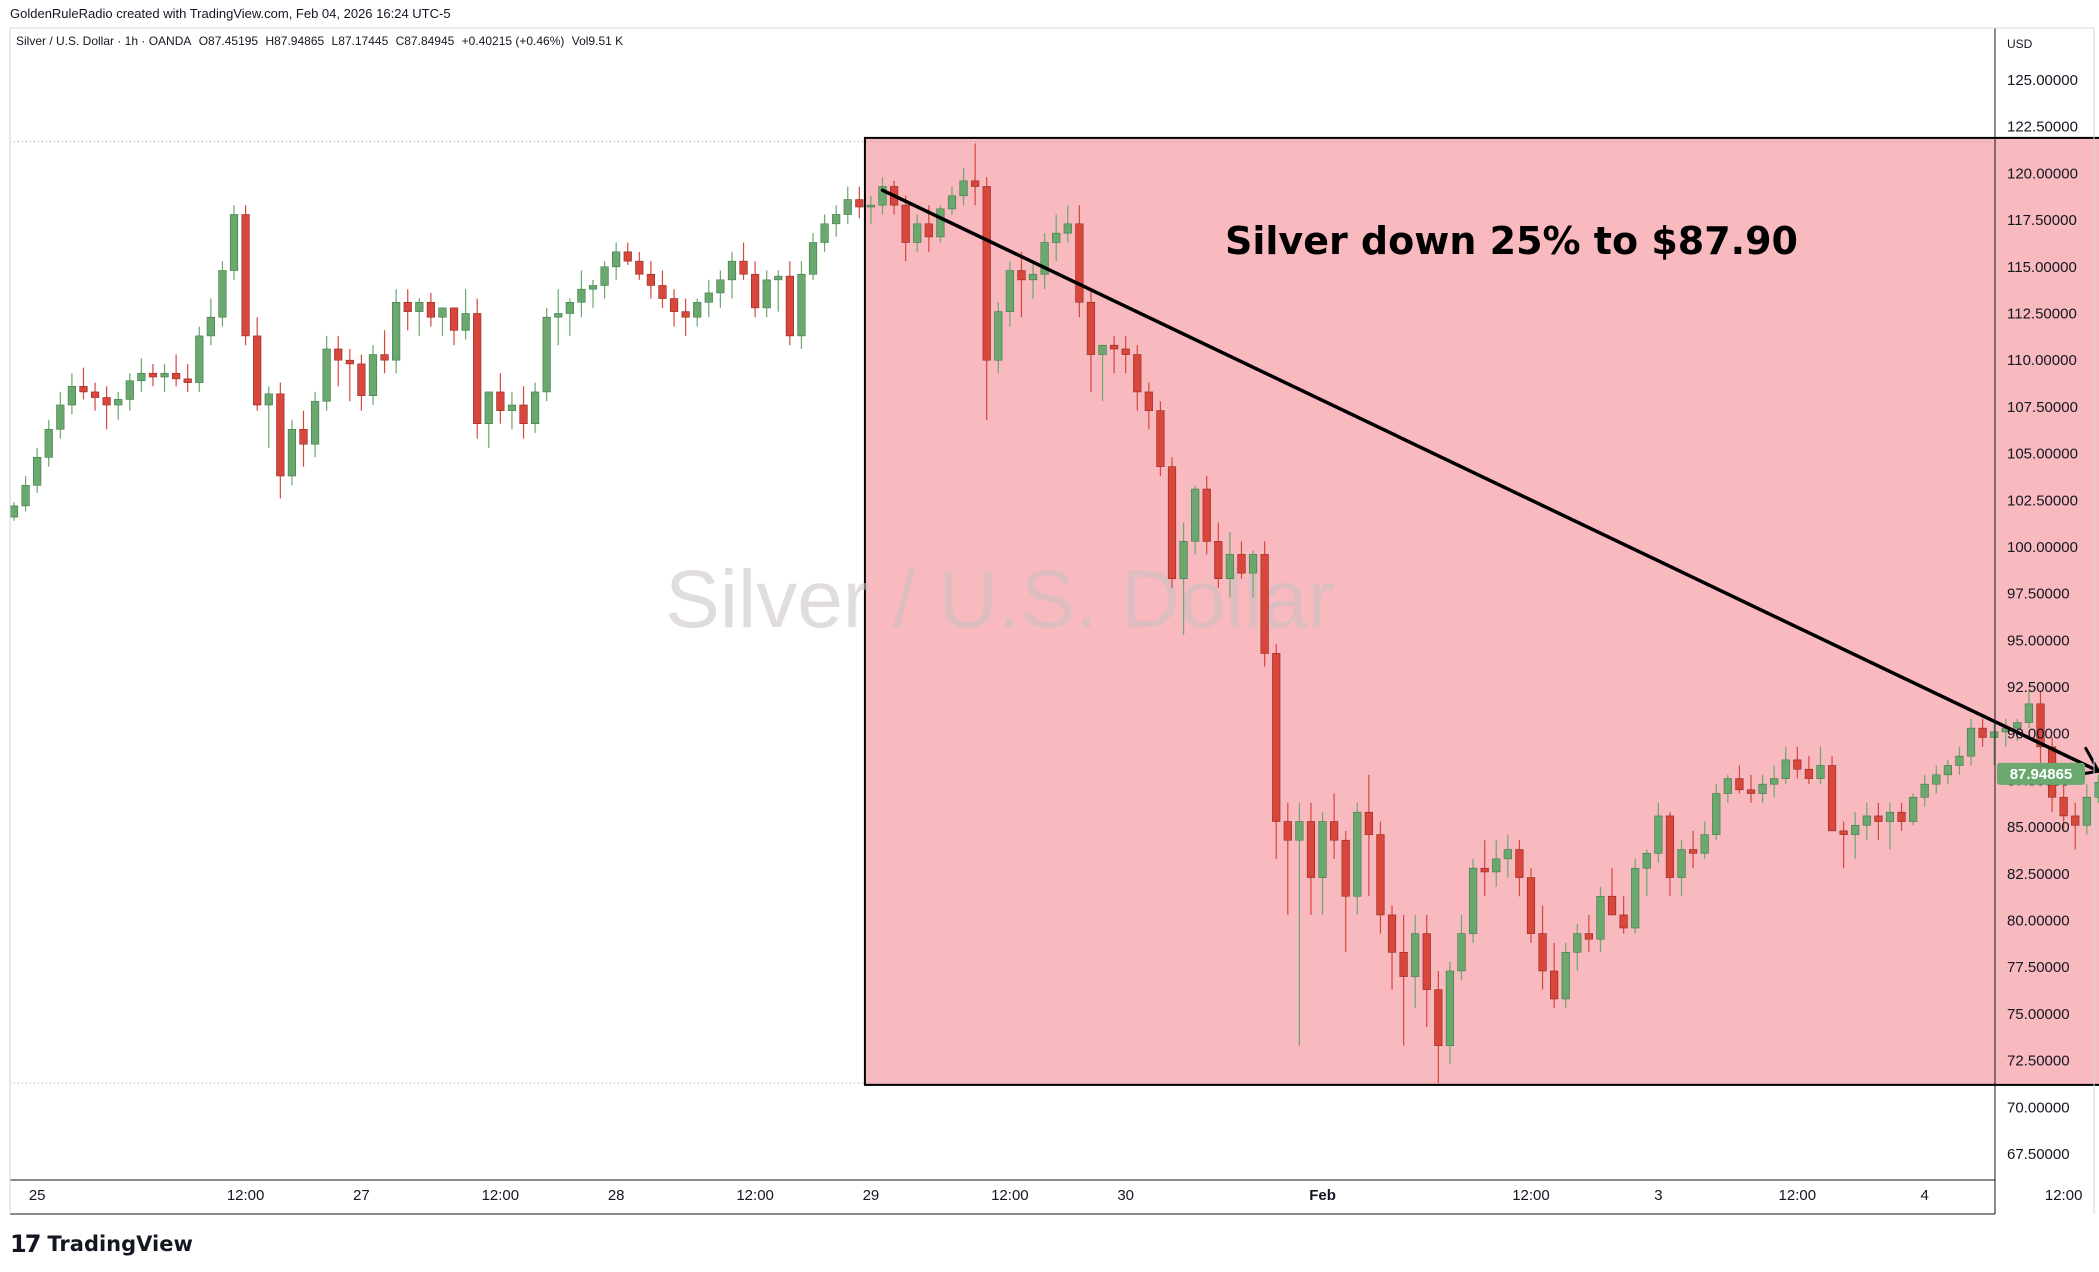 This screenshot has width=2099, height=1272. I want to click on symbol-name: Silver / U.S. Dollar · 1h · OANDA, so click(104, 41).